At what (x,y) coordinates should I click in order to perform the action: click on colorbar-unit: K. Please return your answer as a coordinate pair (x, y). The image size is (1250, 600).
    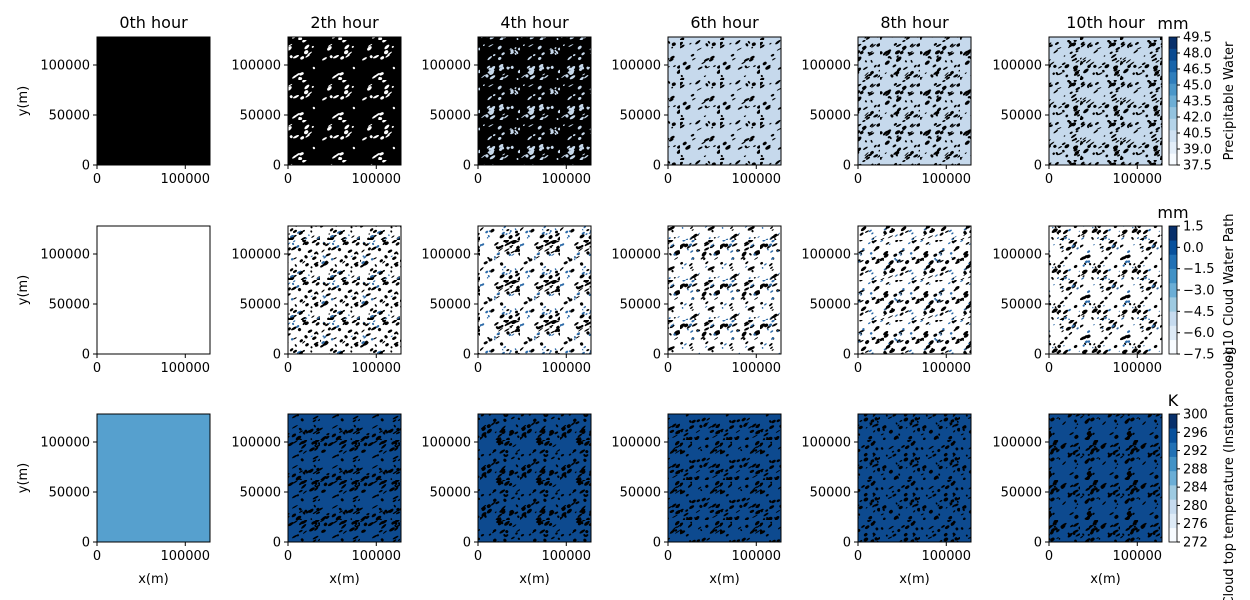
    Looking at the image, I should click on (1173, 400).